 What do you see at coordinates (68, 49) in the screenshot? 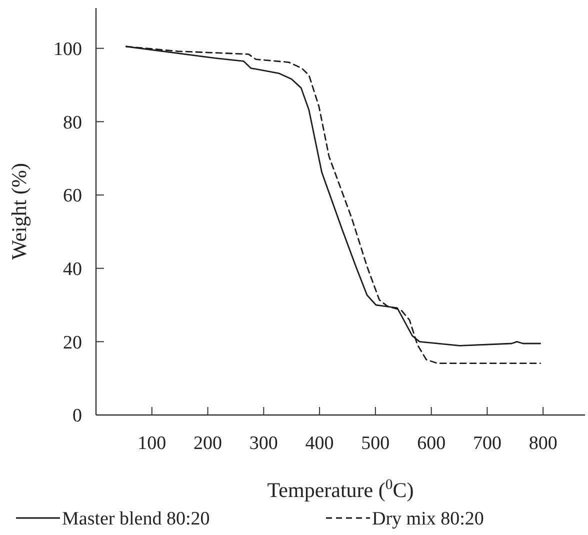
I see `y-tick-label: 100` at bounding box center [68, 49].